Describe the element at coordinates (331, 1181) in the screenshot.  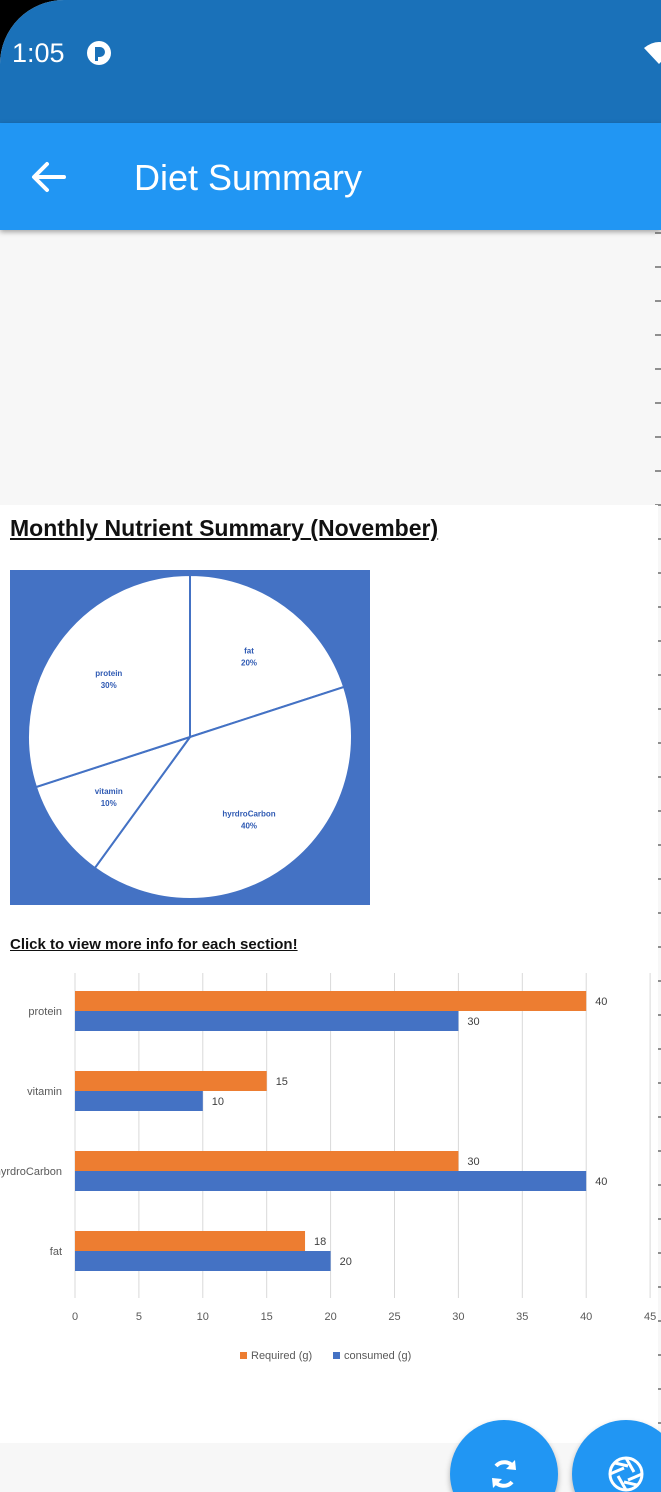
I see `bar-hyrdrocarbon-consumed` at that location.